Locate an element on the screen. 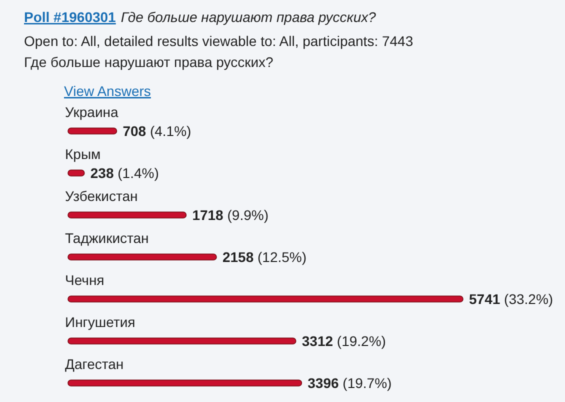  data-label: 5741 (33.2%) is located at coordinates (511, 299).